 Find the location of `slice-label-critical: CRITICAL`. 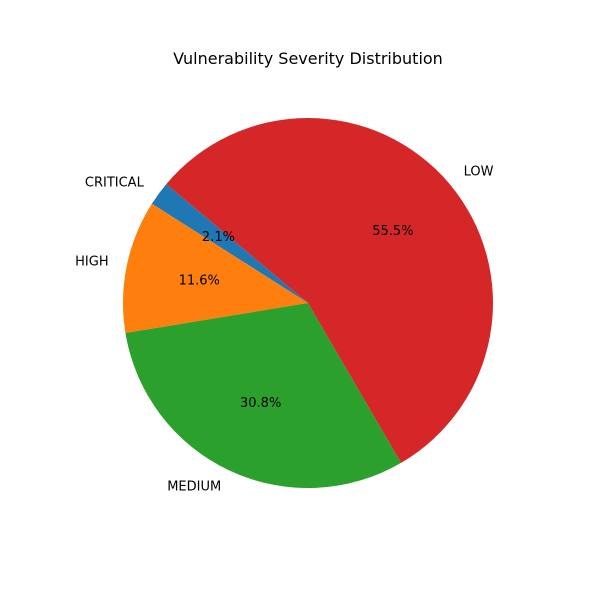

slice-label-critical: CRITICAL is located at coordinates (115, 182).